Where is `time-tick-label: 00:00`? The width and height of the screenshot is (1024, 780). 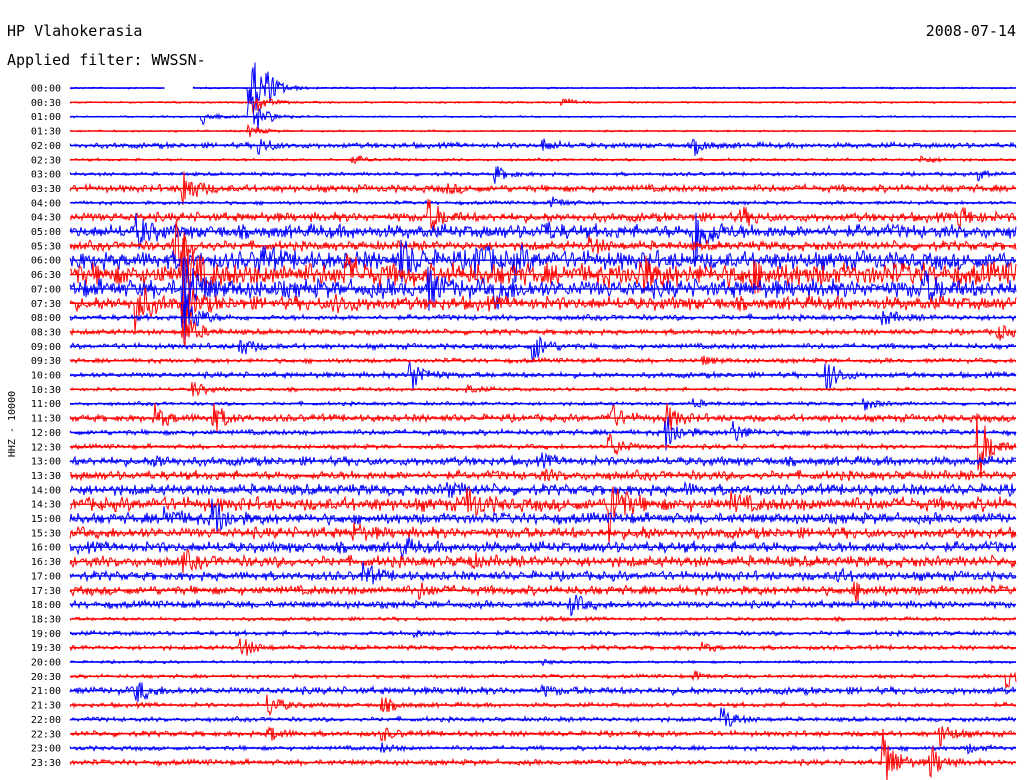 time-tick-label: 00:00 is located at coordinates (46, 89).